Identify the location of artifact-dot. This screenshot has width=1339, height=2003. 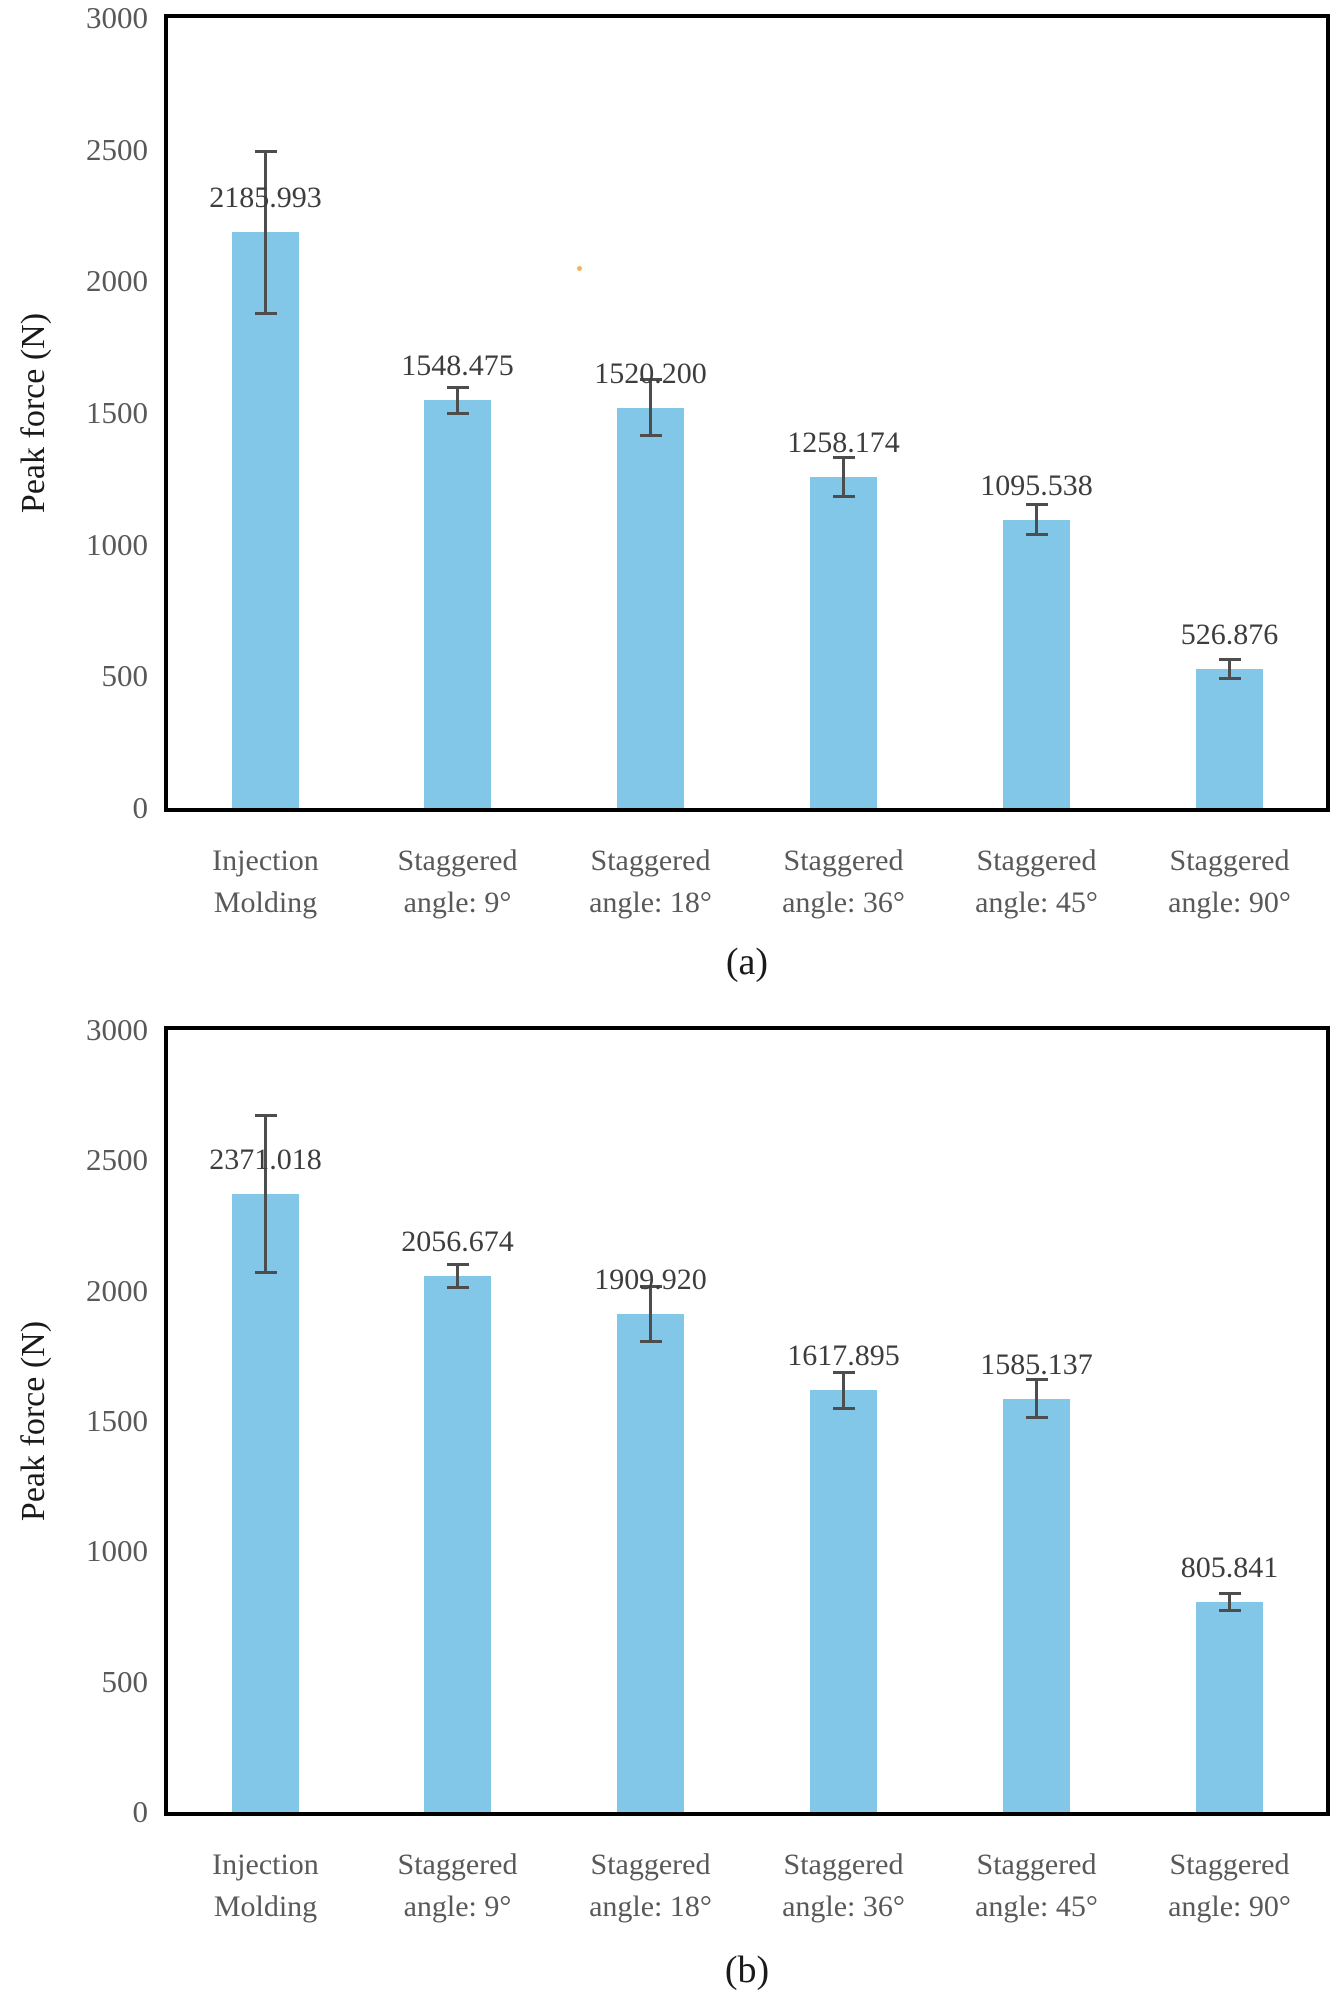
(579, 268).